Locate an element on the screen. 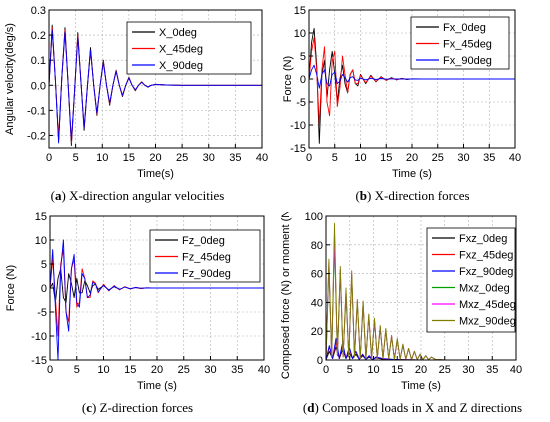 This screenshot has height=422, width=550. panel-b-x-tick-label: 20 is located at coordinates (412, 158).